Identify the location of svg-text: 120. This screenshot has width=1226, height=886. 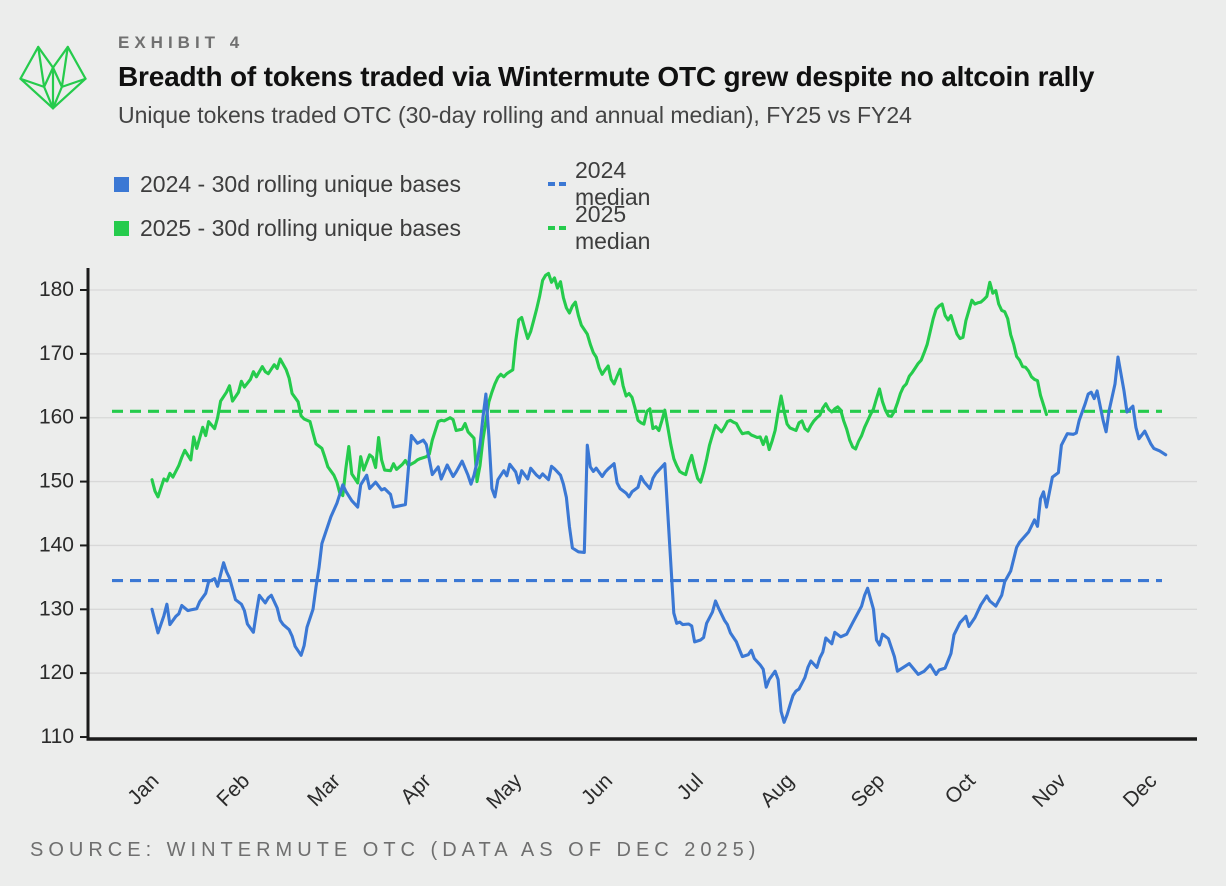
(56, 672).